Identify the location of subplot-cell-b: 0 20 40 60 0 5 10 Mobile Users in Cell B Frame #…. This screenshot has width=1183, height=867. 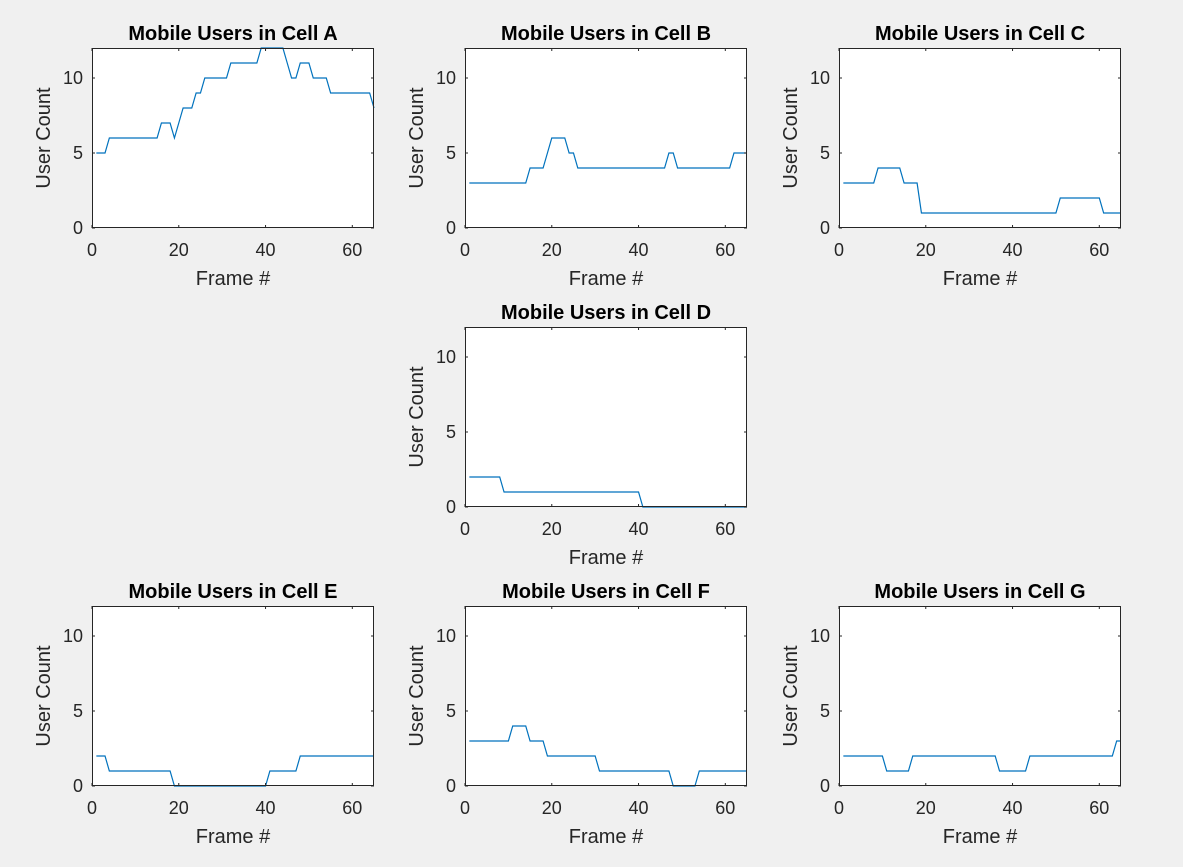
(576, 156).